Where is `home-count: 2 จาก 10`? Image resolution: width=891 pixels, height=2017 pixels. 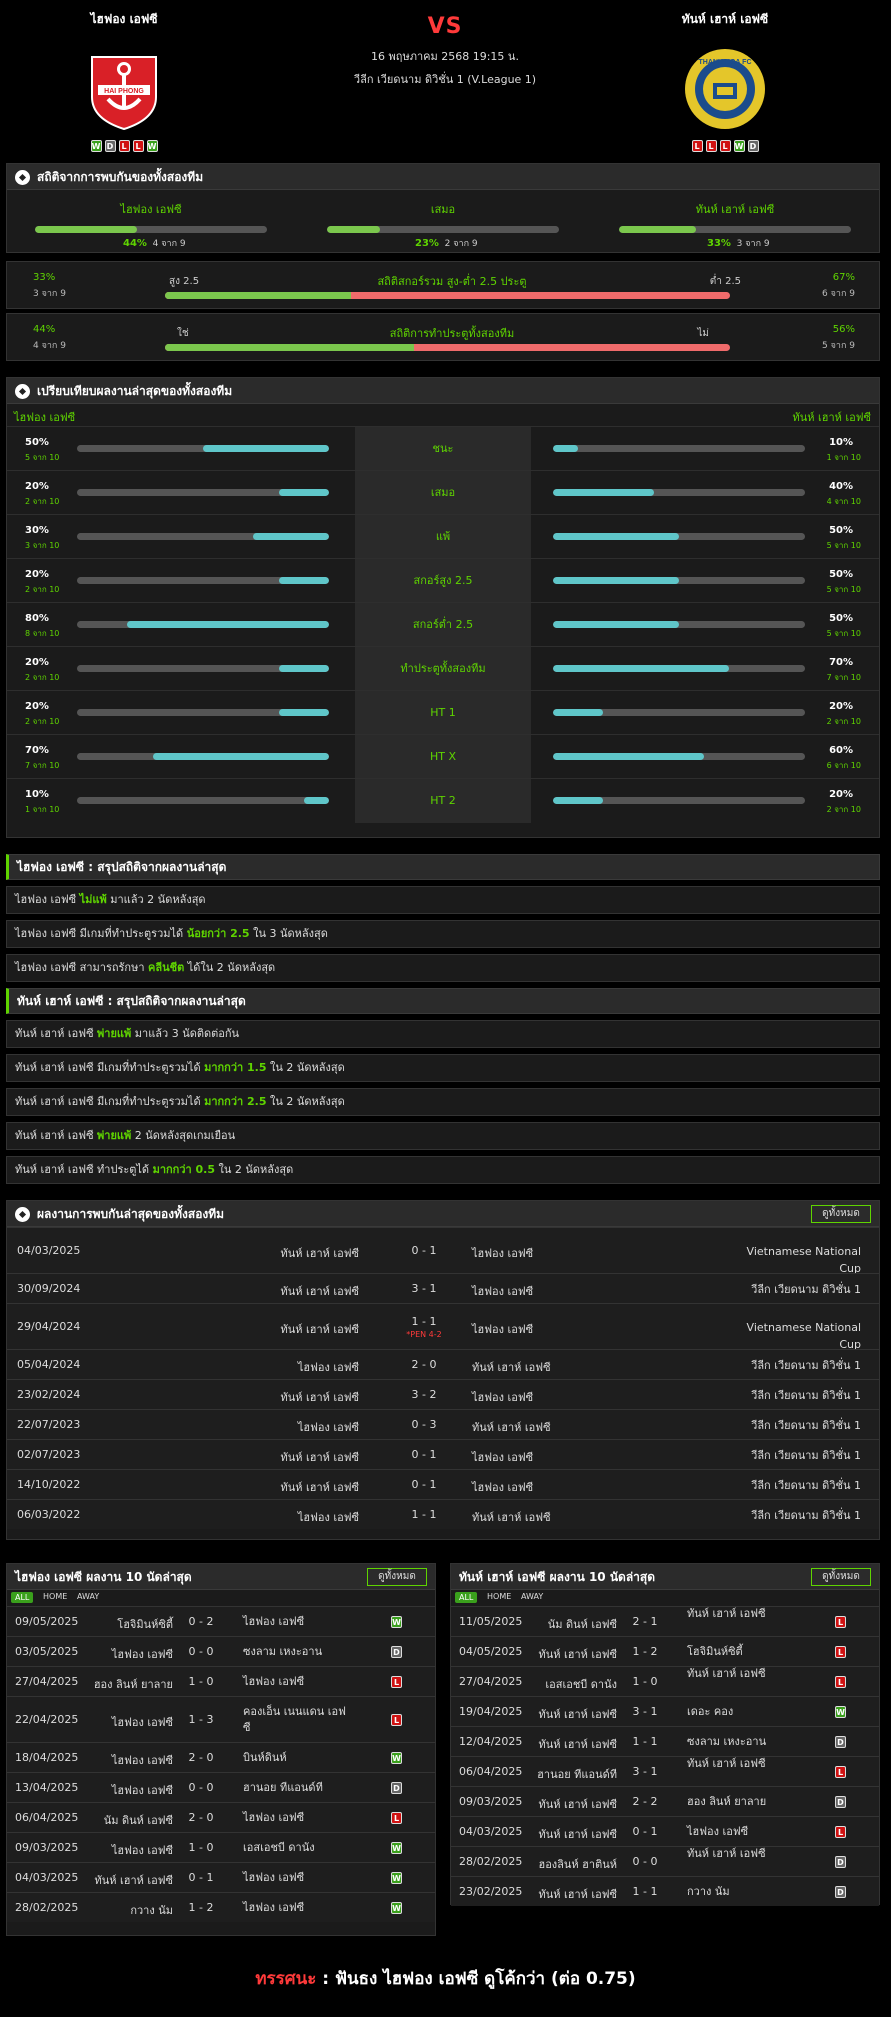 home-count: 2 จาก 10 is located at coordinates (42, 501).